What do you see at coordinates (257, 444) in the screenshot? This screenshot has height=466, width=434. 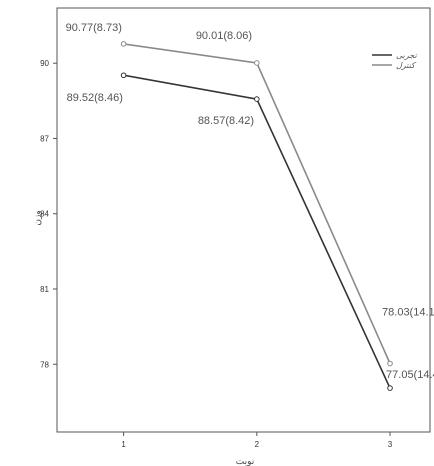 I see `x-tick-label: 2` at bounding box center [257, 444].